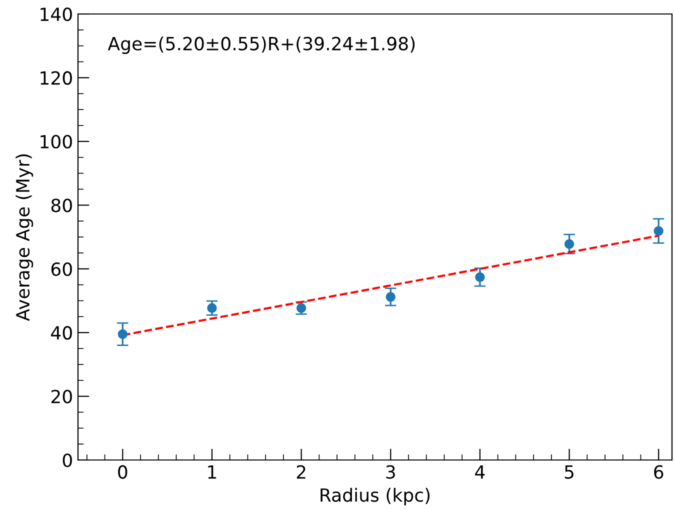 The height and width of the screenshot is (510, 674). What do you see at coordinates (123, 472) in the screenshot?
I see `x-tick-label: 0` at bounding box center [123, 472].